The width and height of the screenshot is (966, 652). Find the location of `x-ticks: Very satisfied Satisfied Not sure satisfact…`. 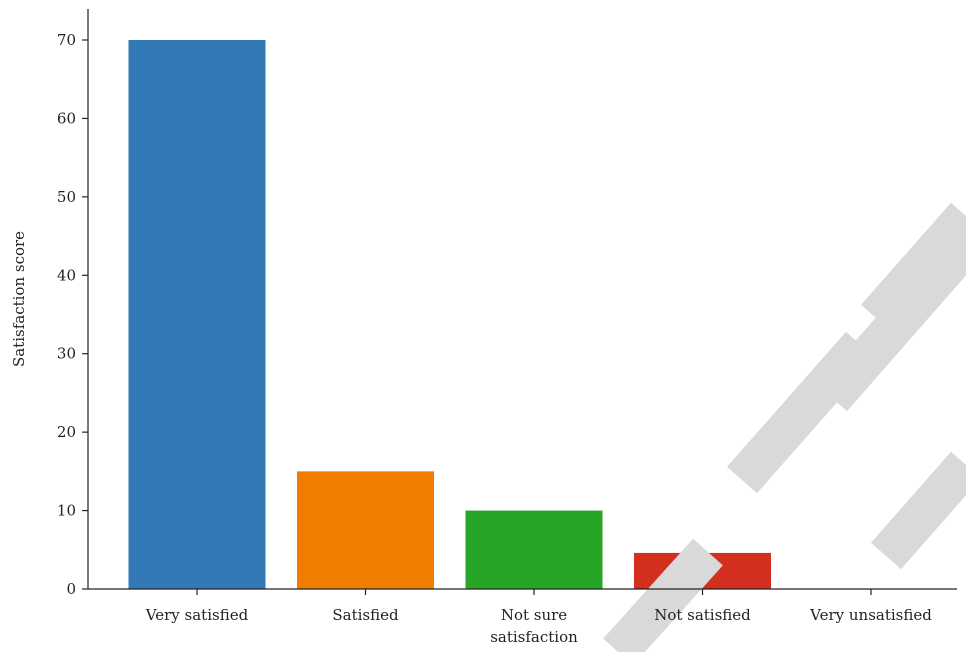

x-ticks: Very satisfied Satisfied Not sure satisfact… is located at coordinates (538, 617).